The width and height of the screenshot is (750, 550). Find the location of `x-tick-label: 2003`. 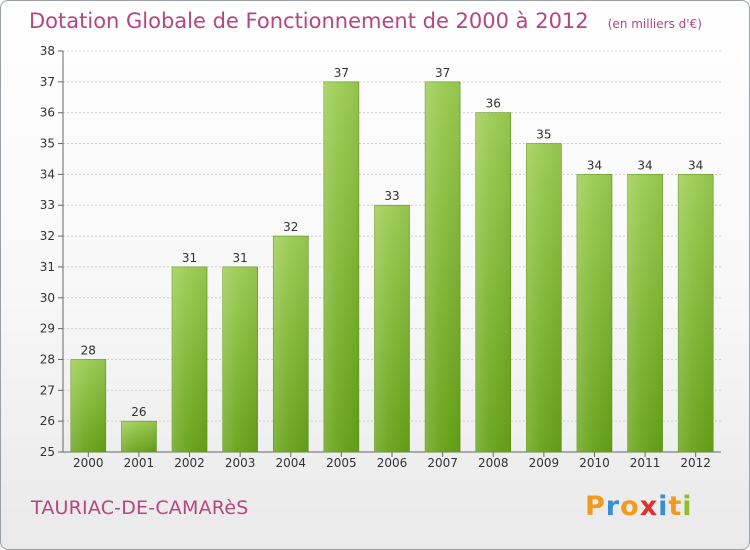

x-tick-label: 2003 is located at coordinates (240, 463).